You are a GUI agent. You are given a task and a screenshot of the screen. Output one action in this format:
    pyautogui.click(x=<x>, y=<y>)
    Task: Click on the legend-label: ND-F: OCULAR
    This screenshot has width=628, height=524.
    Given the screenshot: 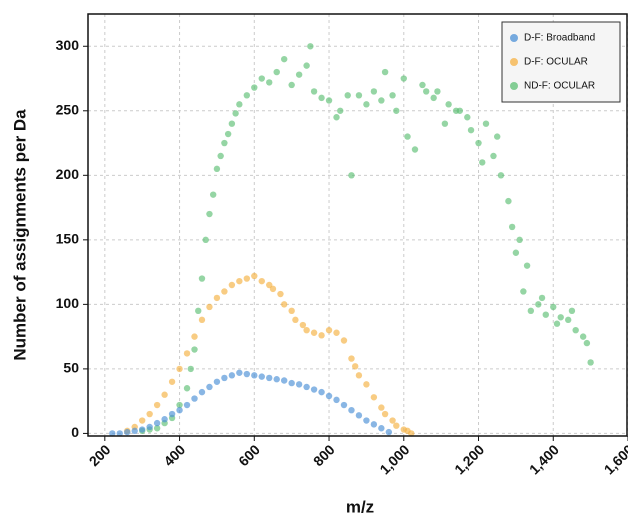 What is the action you would take?
    pyautogui.click(x=559, y=86)
    